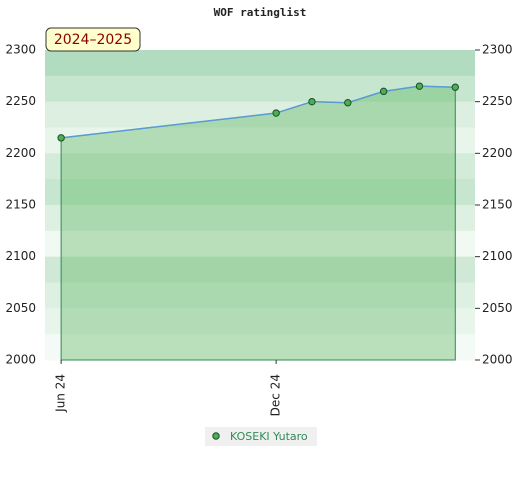  I want to click on y2-tick-label: 2150, so click(497, 205).